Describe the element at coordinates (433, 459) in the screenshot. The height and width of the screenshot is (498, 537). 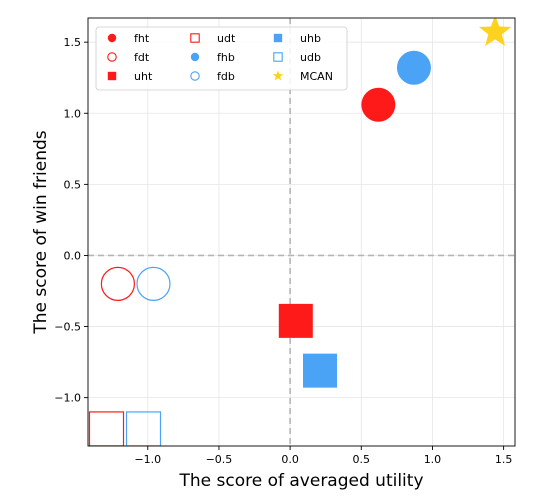
I see `x-tick-label: 1.0` at that location.